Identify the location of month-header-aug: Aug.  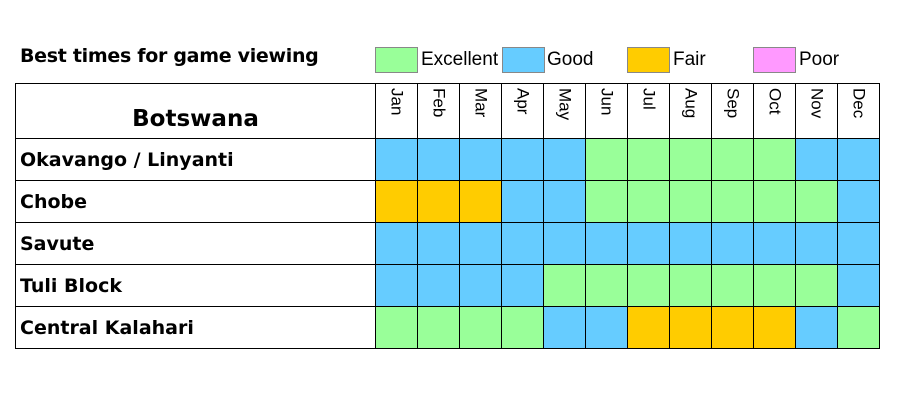
(690, 111).